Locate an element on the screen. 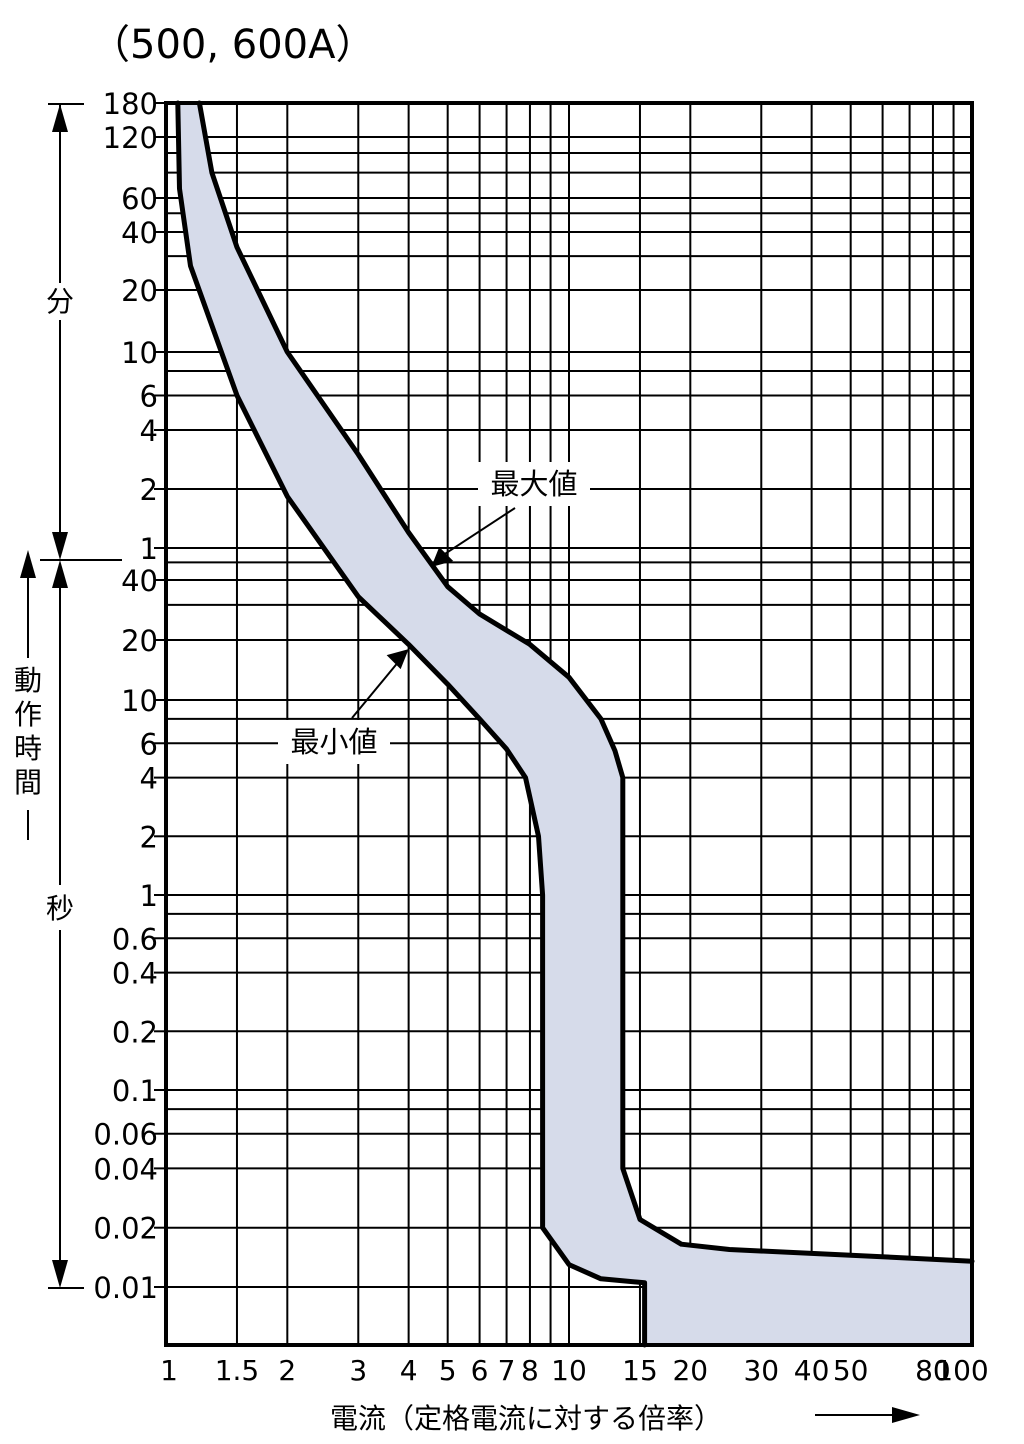 This screenshot has height=1444, width=1024. unit-label-char: 時 is located at coordinates (28, 748).